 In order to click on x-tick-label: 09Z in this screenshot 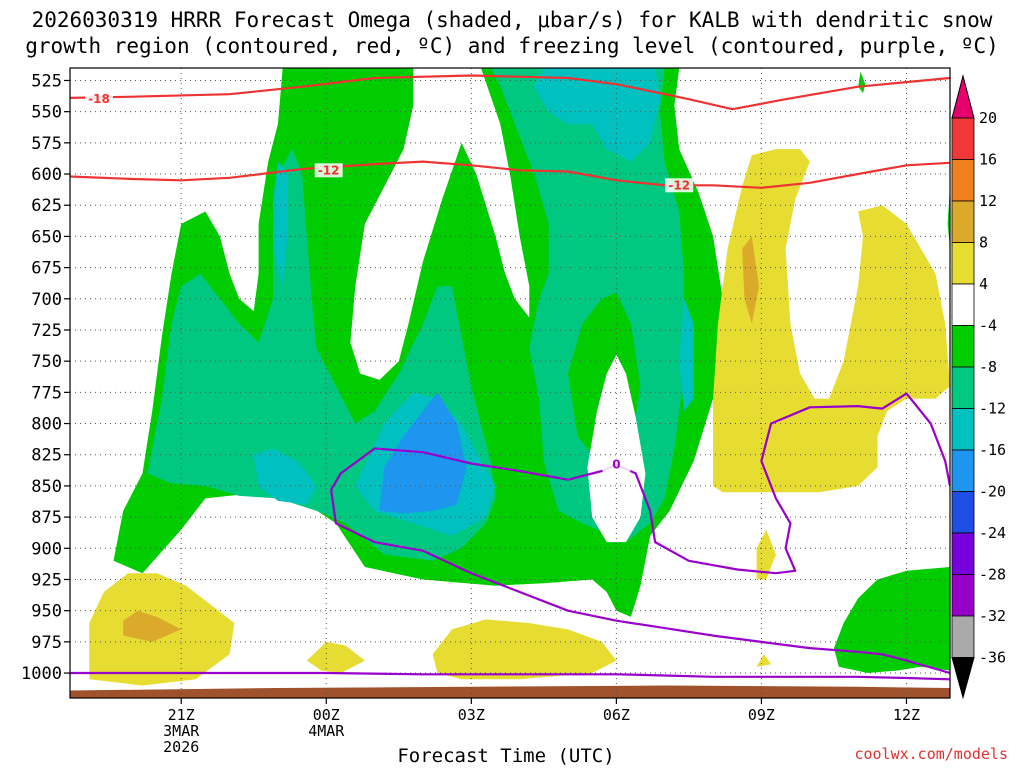, I will do `click(761, 715)`.